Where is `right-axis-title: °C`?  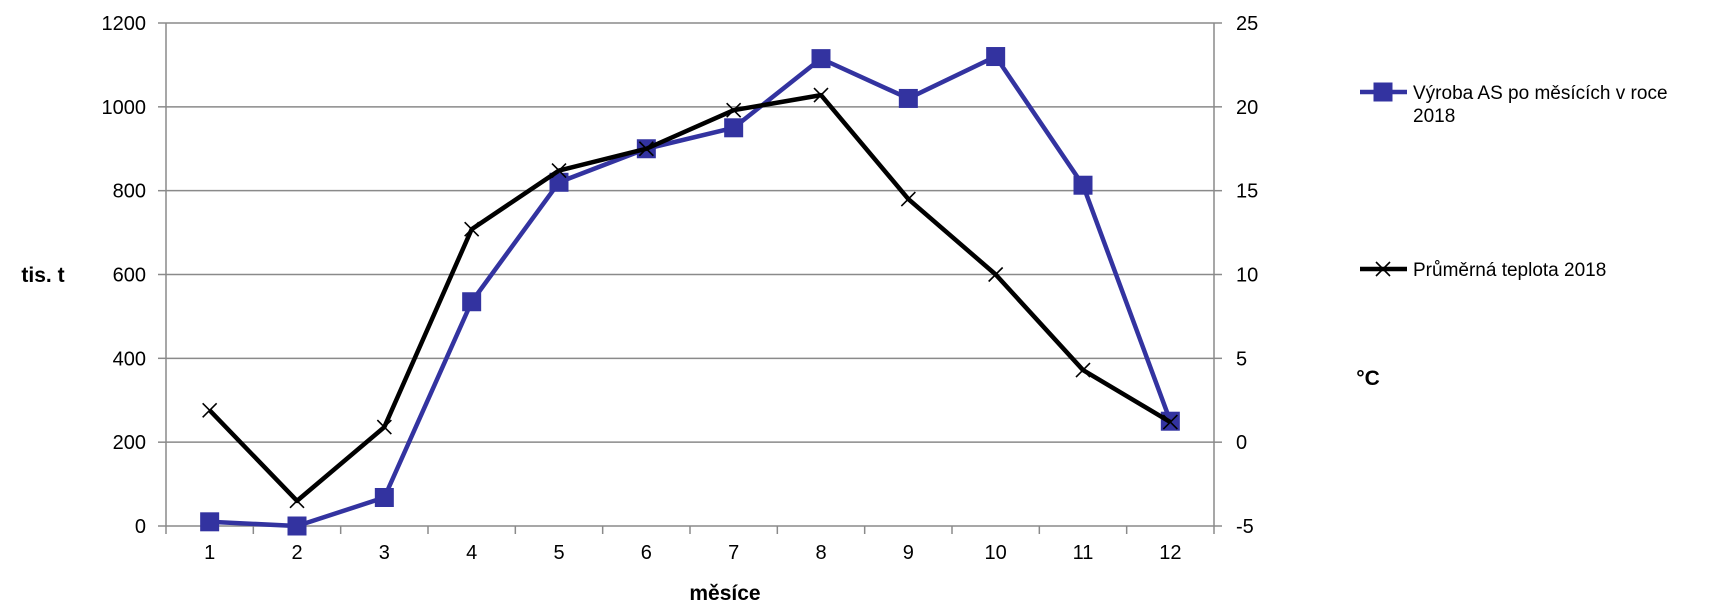 right-axis-title: °C is located at coordinates (1368, 378).